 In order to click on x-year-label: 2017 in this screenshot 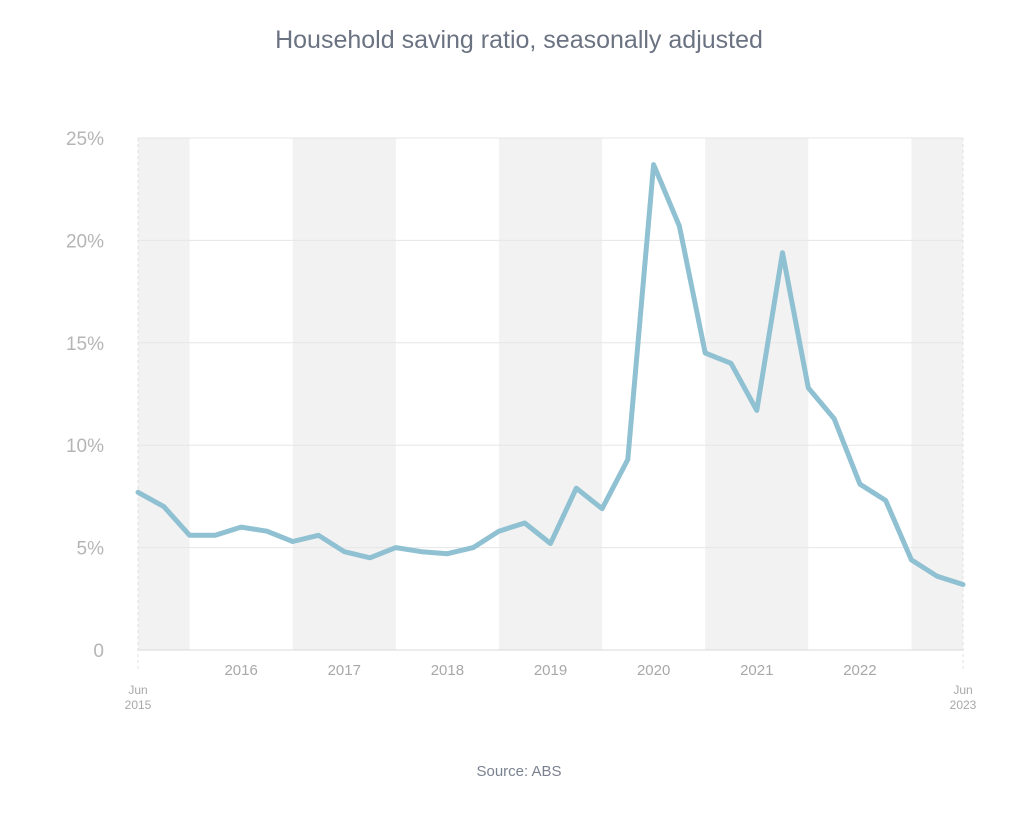, I will do `click(344, 670)`.